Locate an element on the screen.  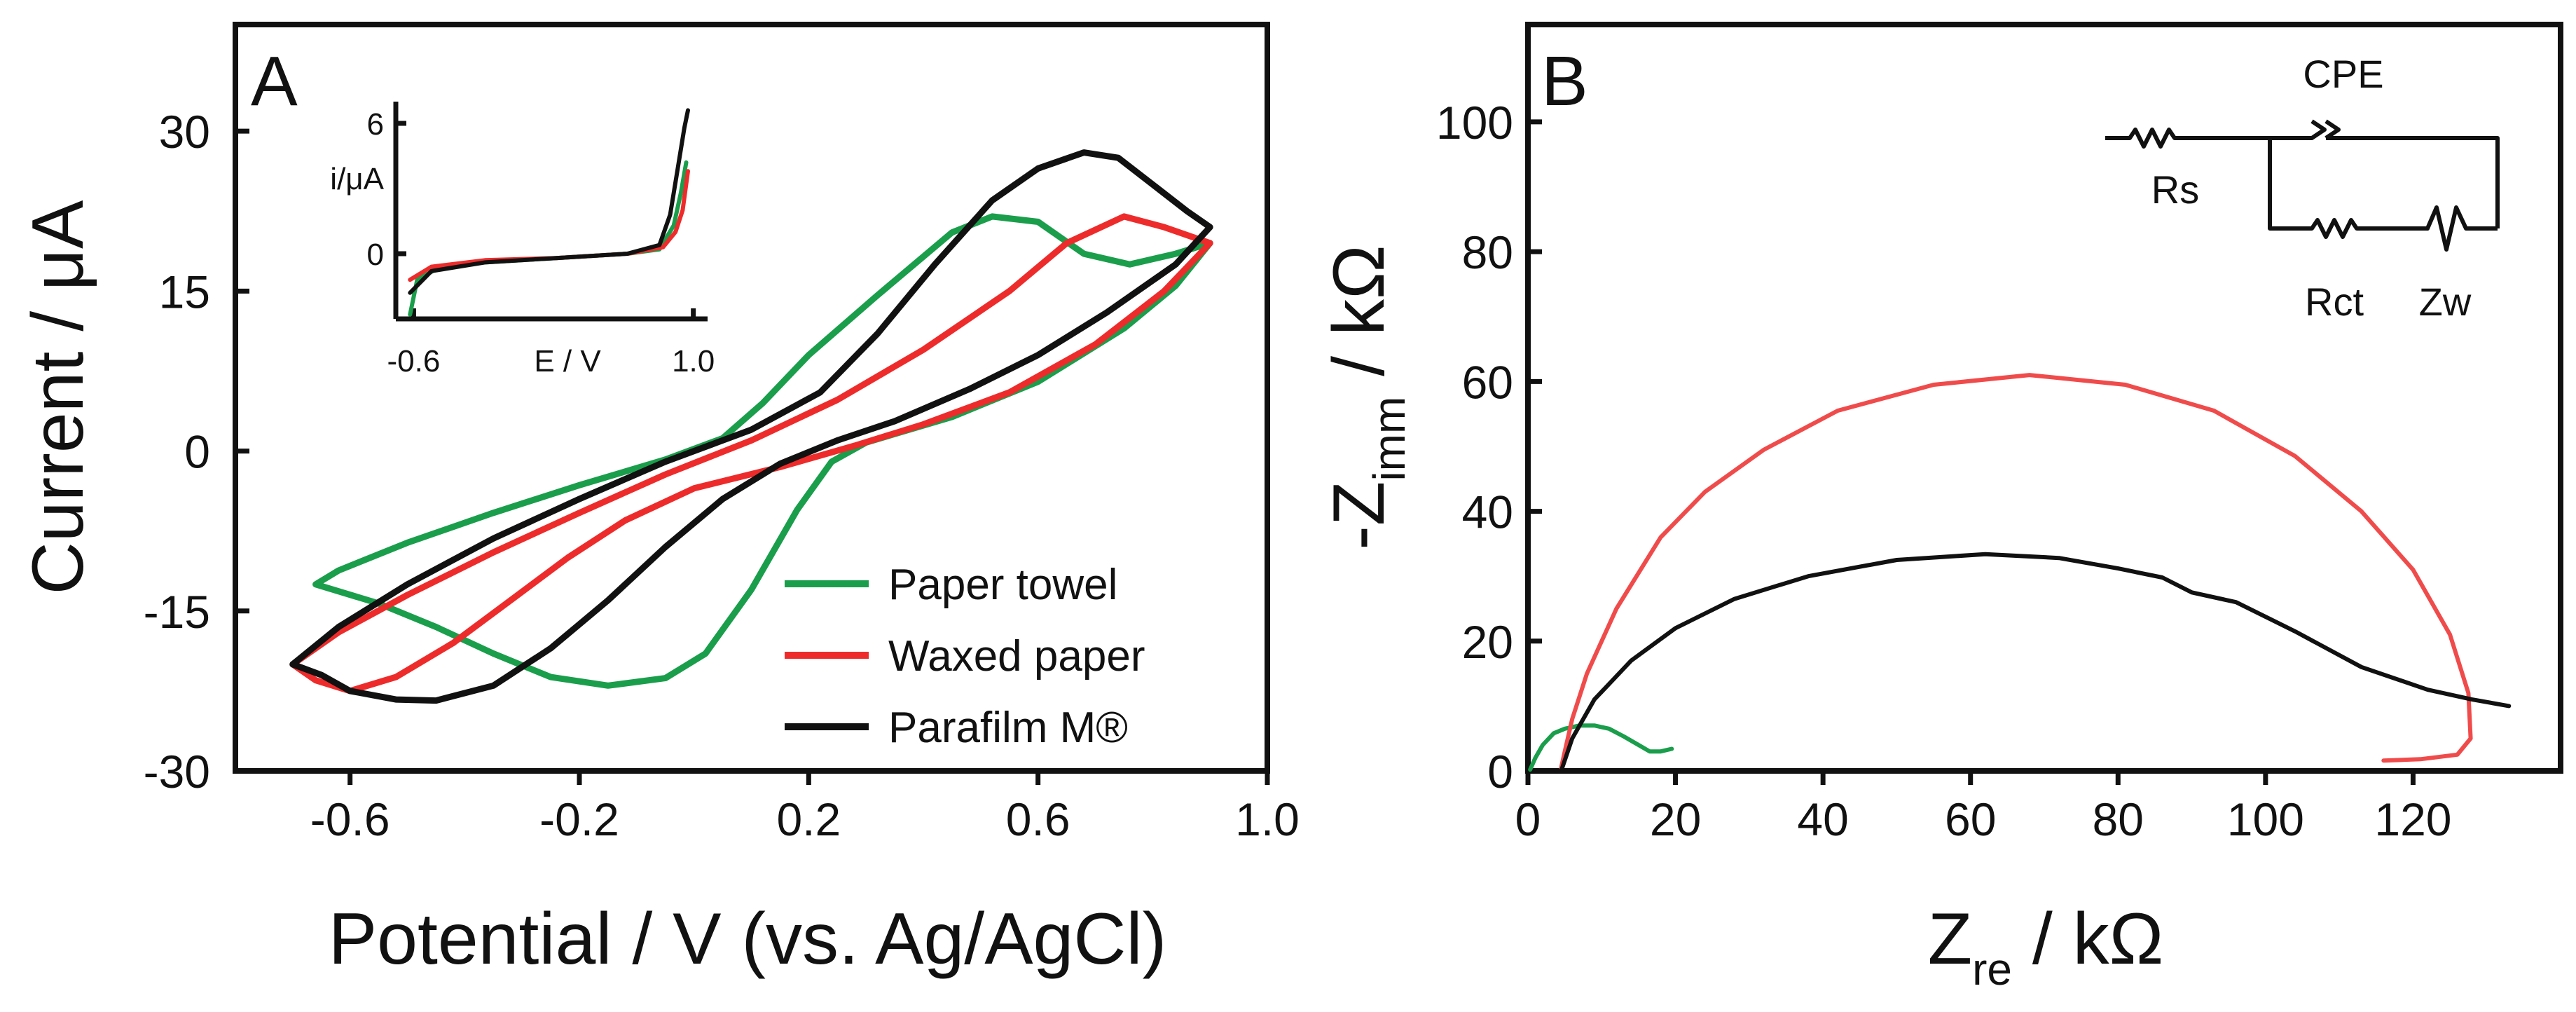
legend-label-waxed-paper: Waxed paper is located at coordinates (1016, 656).